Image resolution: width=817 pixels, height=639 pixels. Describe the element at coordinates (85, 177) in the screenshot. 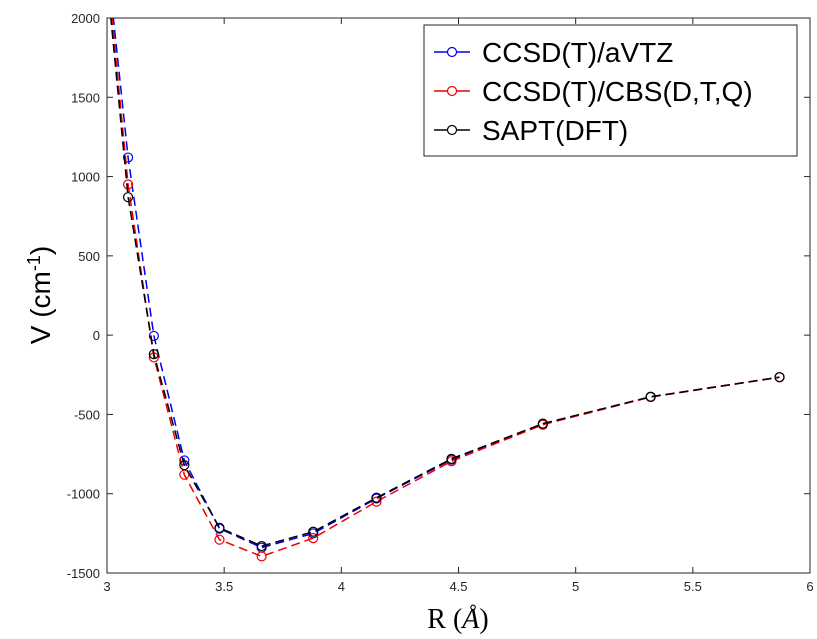

I see `y-tick-label: 1000` at that location.